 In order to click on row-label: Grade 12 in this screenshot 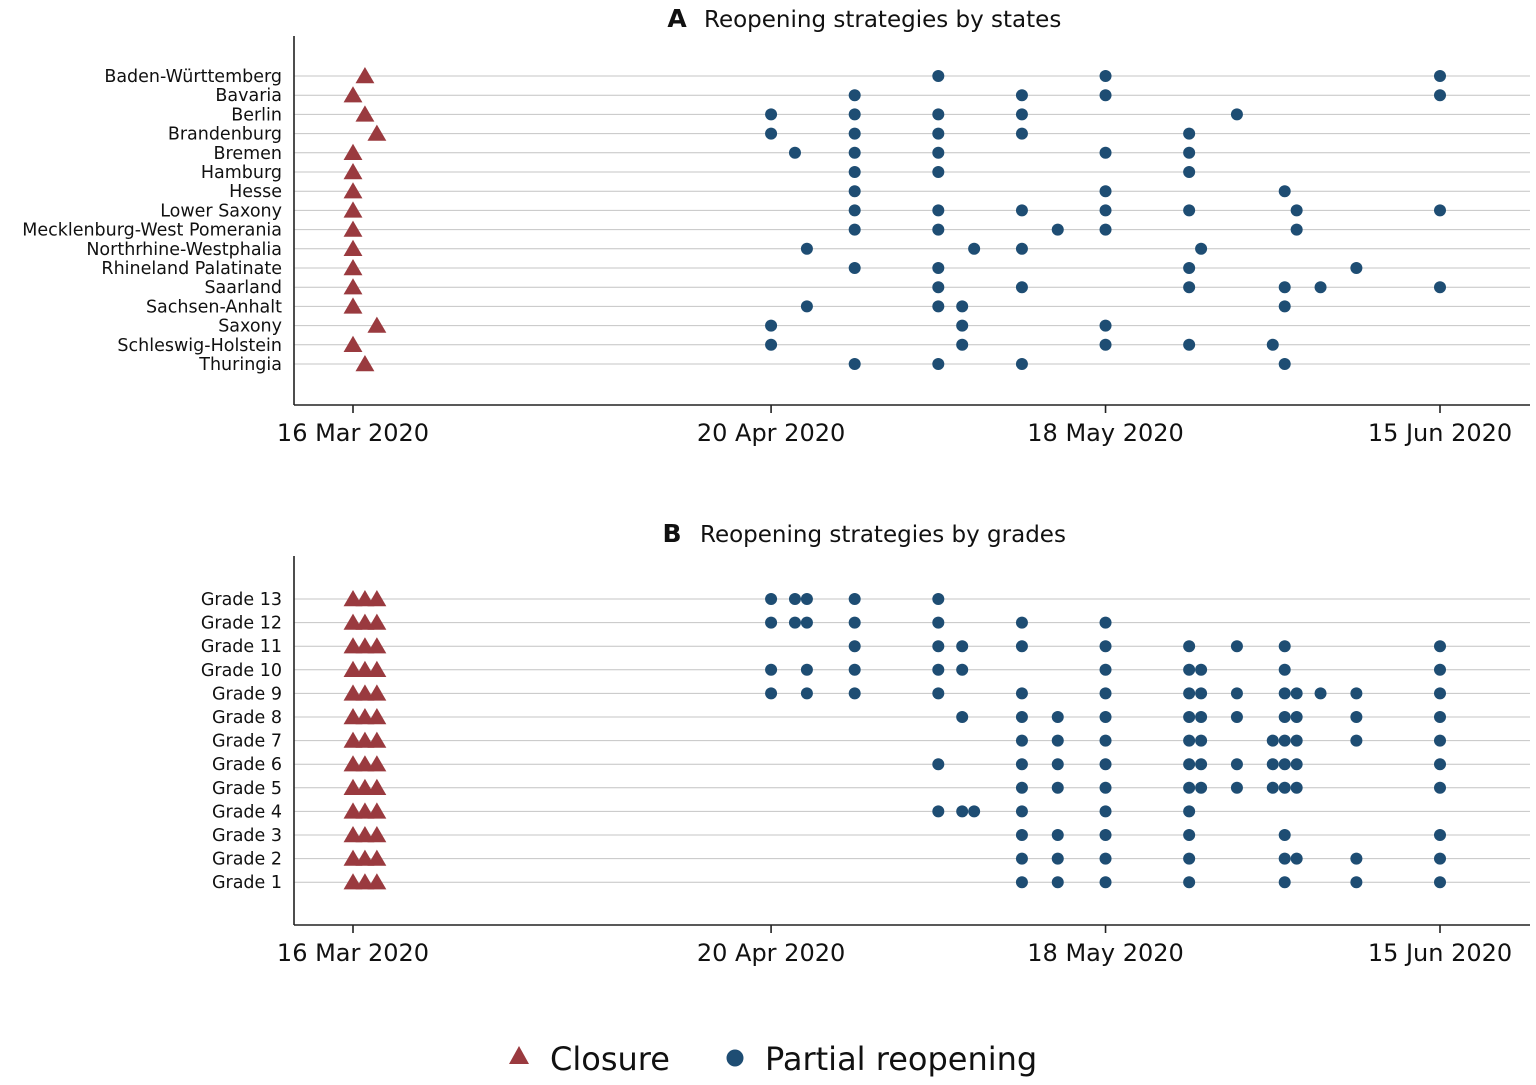, I will do `click(241, 624)`.